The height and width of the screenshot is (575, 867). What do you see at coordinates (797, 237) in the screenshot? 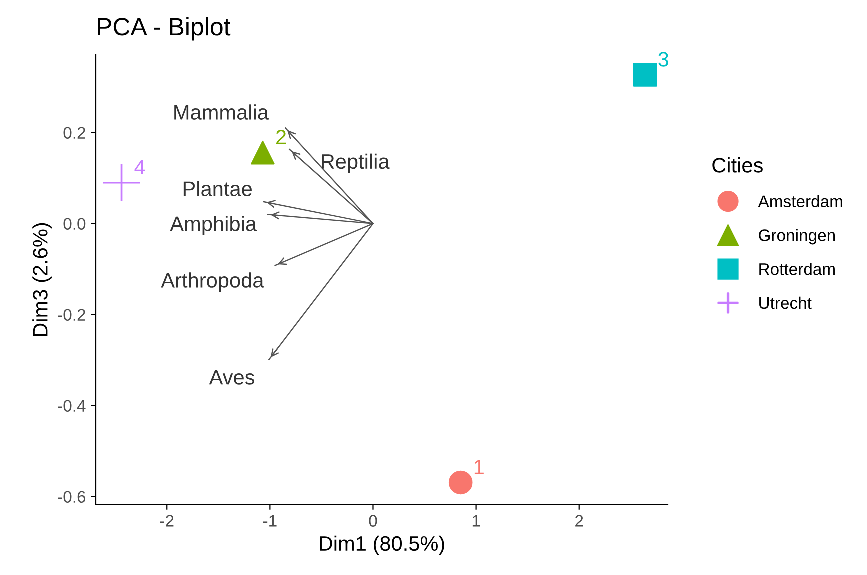
I see `legend-label: Groningen` at bounding box center [797, 237].